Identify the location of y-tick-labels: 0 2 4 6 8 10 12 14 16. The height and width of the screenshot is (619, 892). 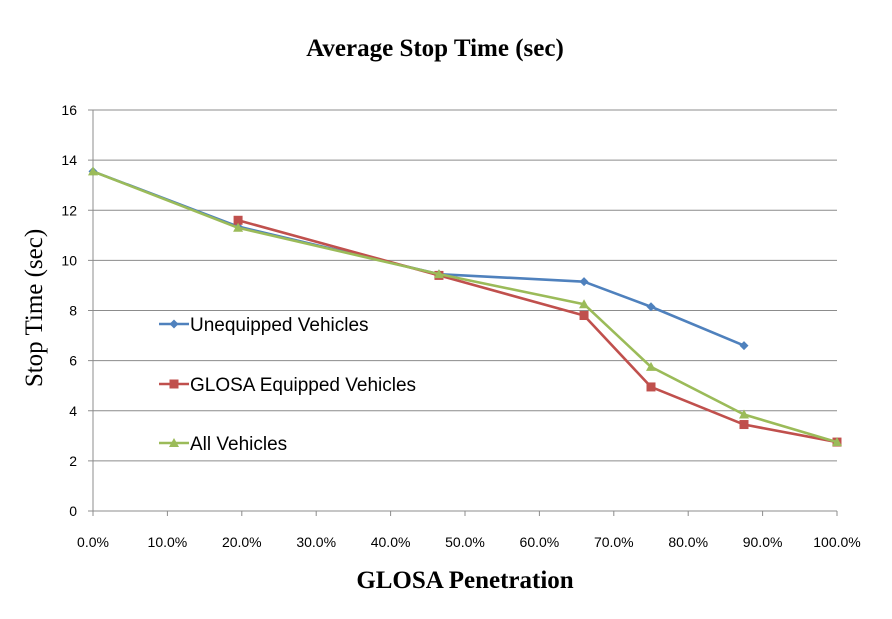
(69, 310).